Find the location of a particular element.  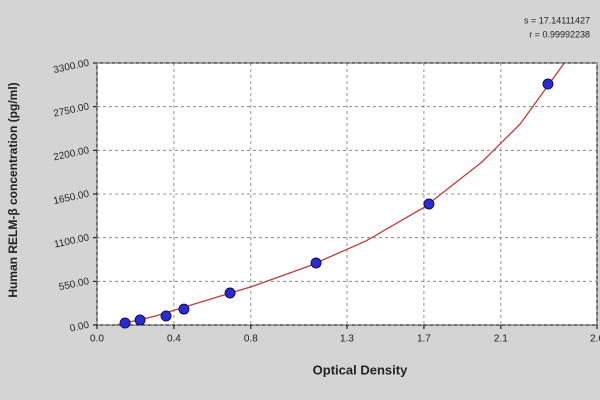

x-tick-label: 0.4 is located at coordinates (174, 339).